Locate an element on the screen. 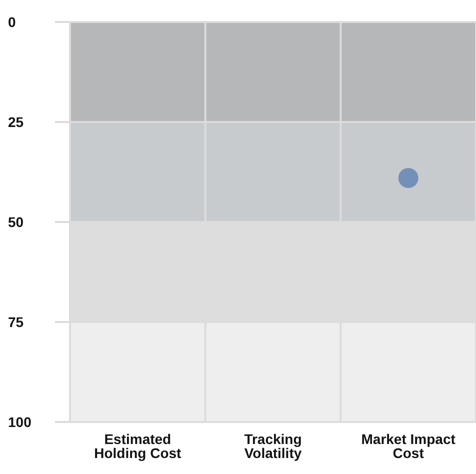  y-tick-label: 50 is located at coordinates (16, 222).